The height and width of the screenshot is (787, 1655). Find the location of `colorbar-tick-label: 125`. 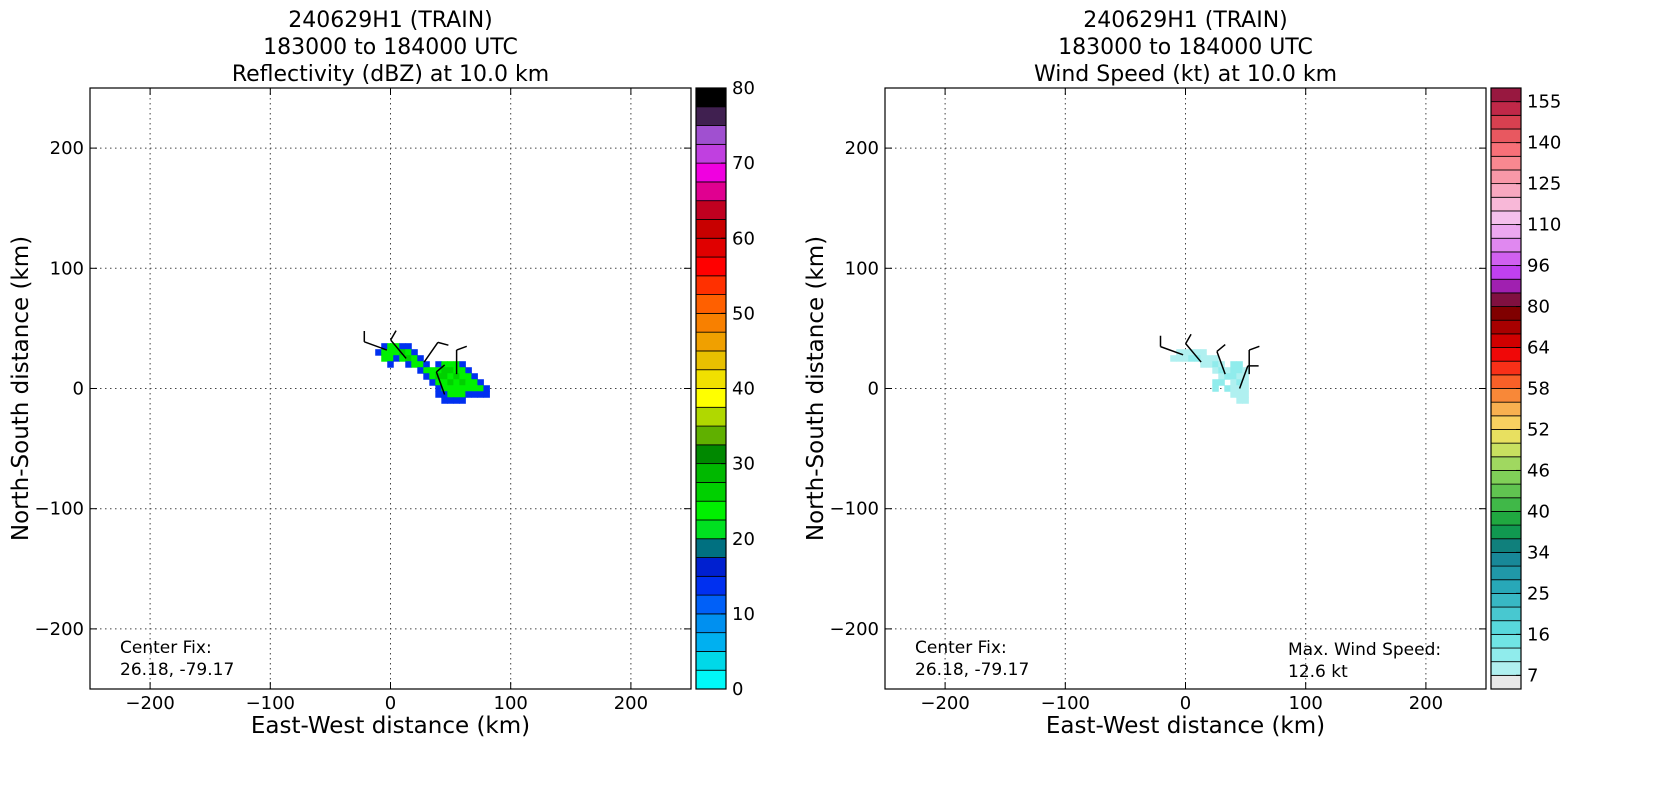

colorbar-tick-label: 125 is located at coordinates (1544, 184).